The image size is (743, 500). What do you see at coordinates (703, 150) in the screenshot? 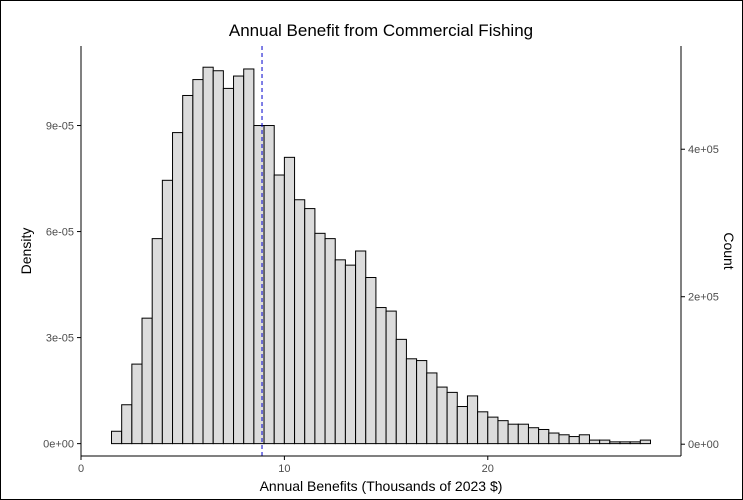
I see `secondary-y-tick-label: 4e+05` at bounding box center [703, 150].